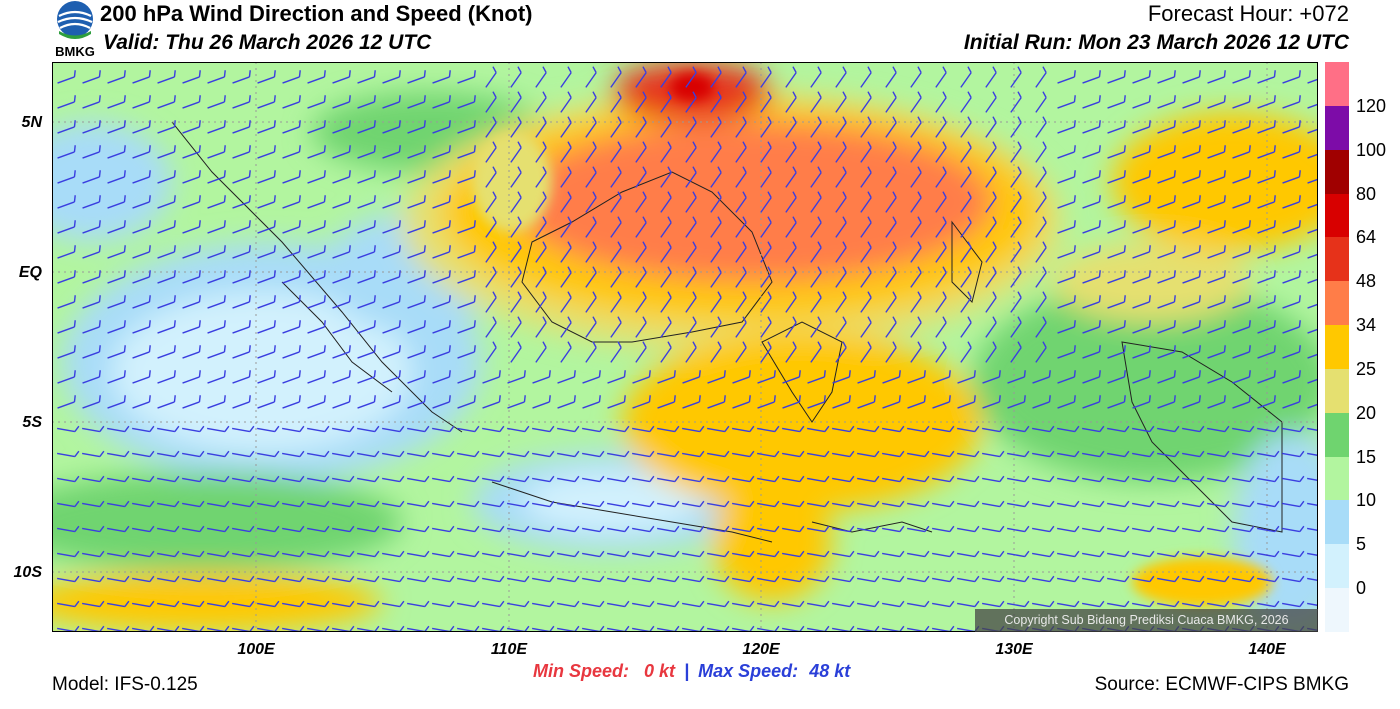 The image size is (1400, 709). What do you see at coordinates (1014, 649) in the screenshot?
I see `lon-label-130e: 130E` at bounding box center [1014, 649].